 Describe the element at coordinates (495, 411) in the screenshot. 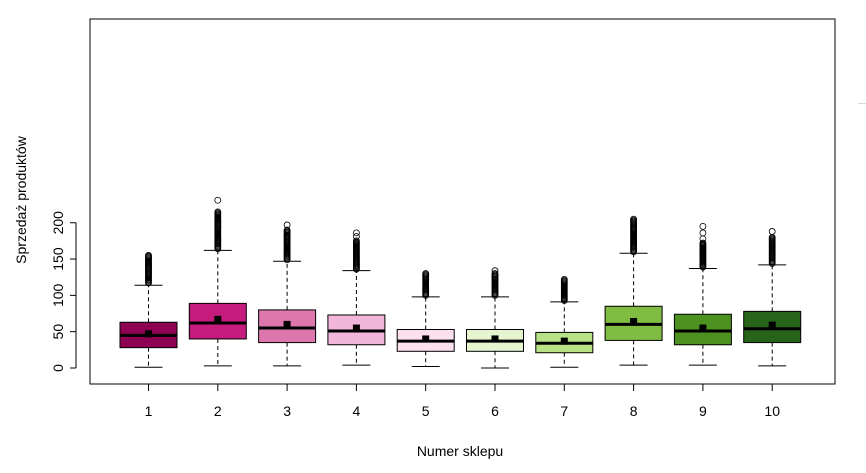

I see `x-tick-label: 6` at that location.